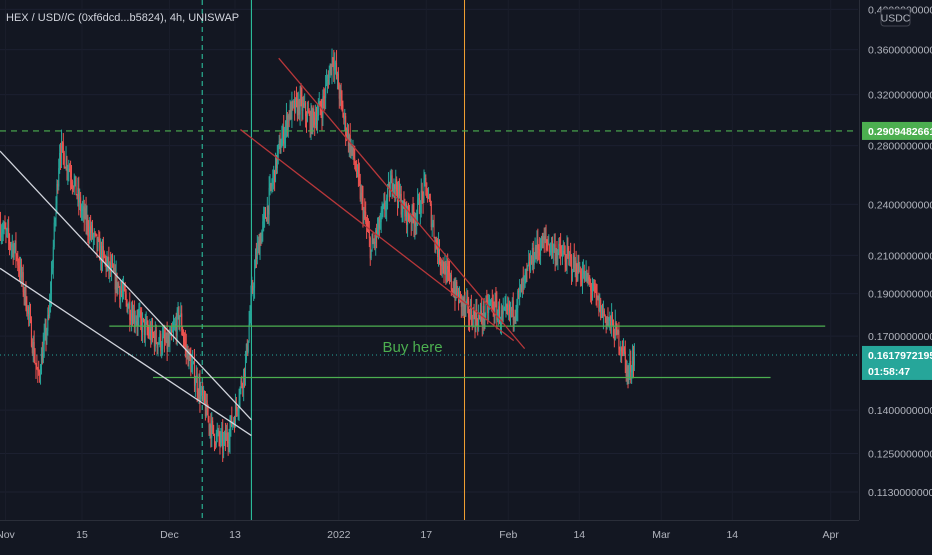  Describe the element at coordinates (900, 51) in the screenshot. I see `y-tick-label: 0.3600000000` at that location.